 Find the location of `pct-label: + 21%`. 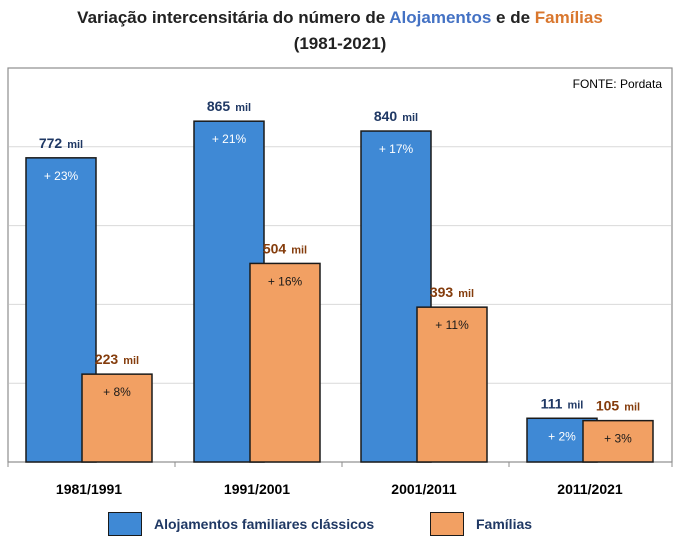

pct-label: + 21% is located at coordinates (229, 139).